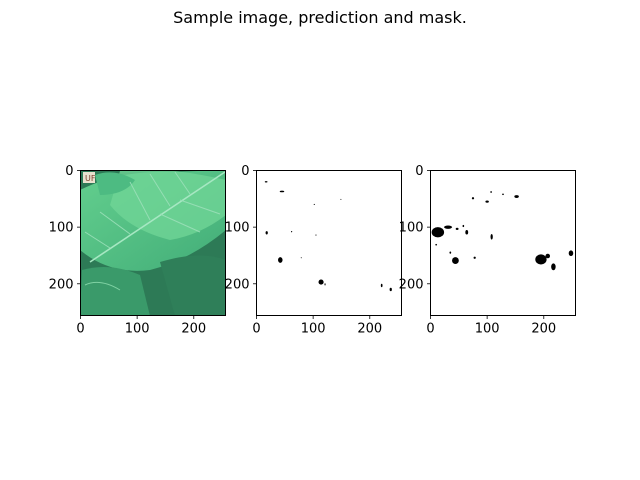 This screenshot has width=640, height=480. I want to click on mask-axes: 0 100 200 0 100 200, so click(478, 250).